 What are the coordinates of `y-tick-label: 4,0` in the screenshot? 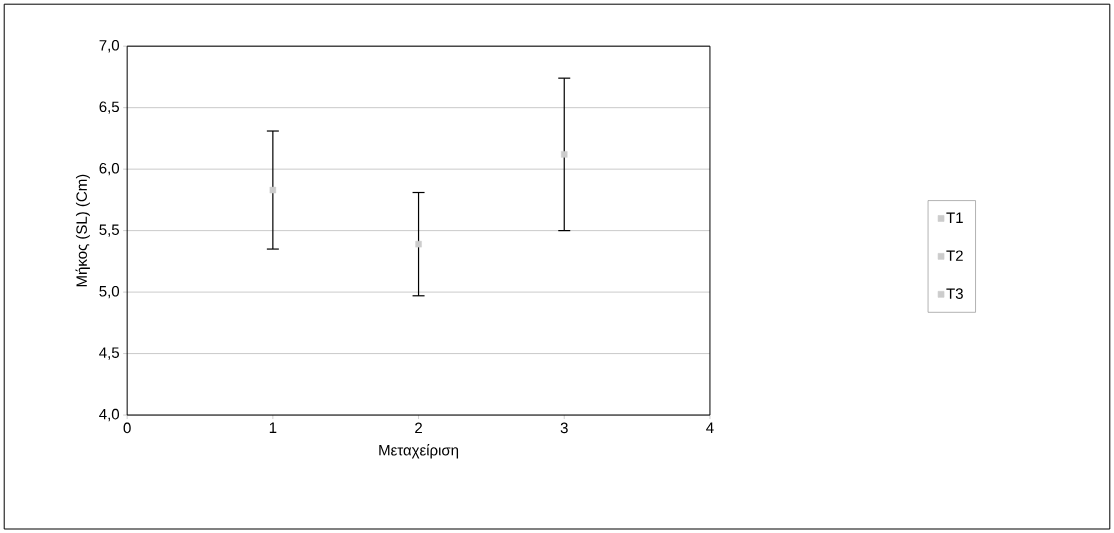 It's located at (109, 415).